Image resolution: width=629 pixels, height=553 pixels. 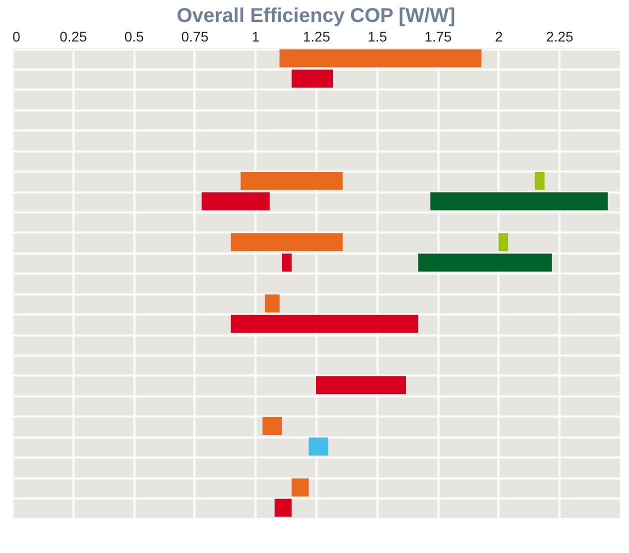 I want to click on x-tick-label: 0.5, so click(x=134, y=36).